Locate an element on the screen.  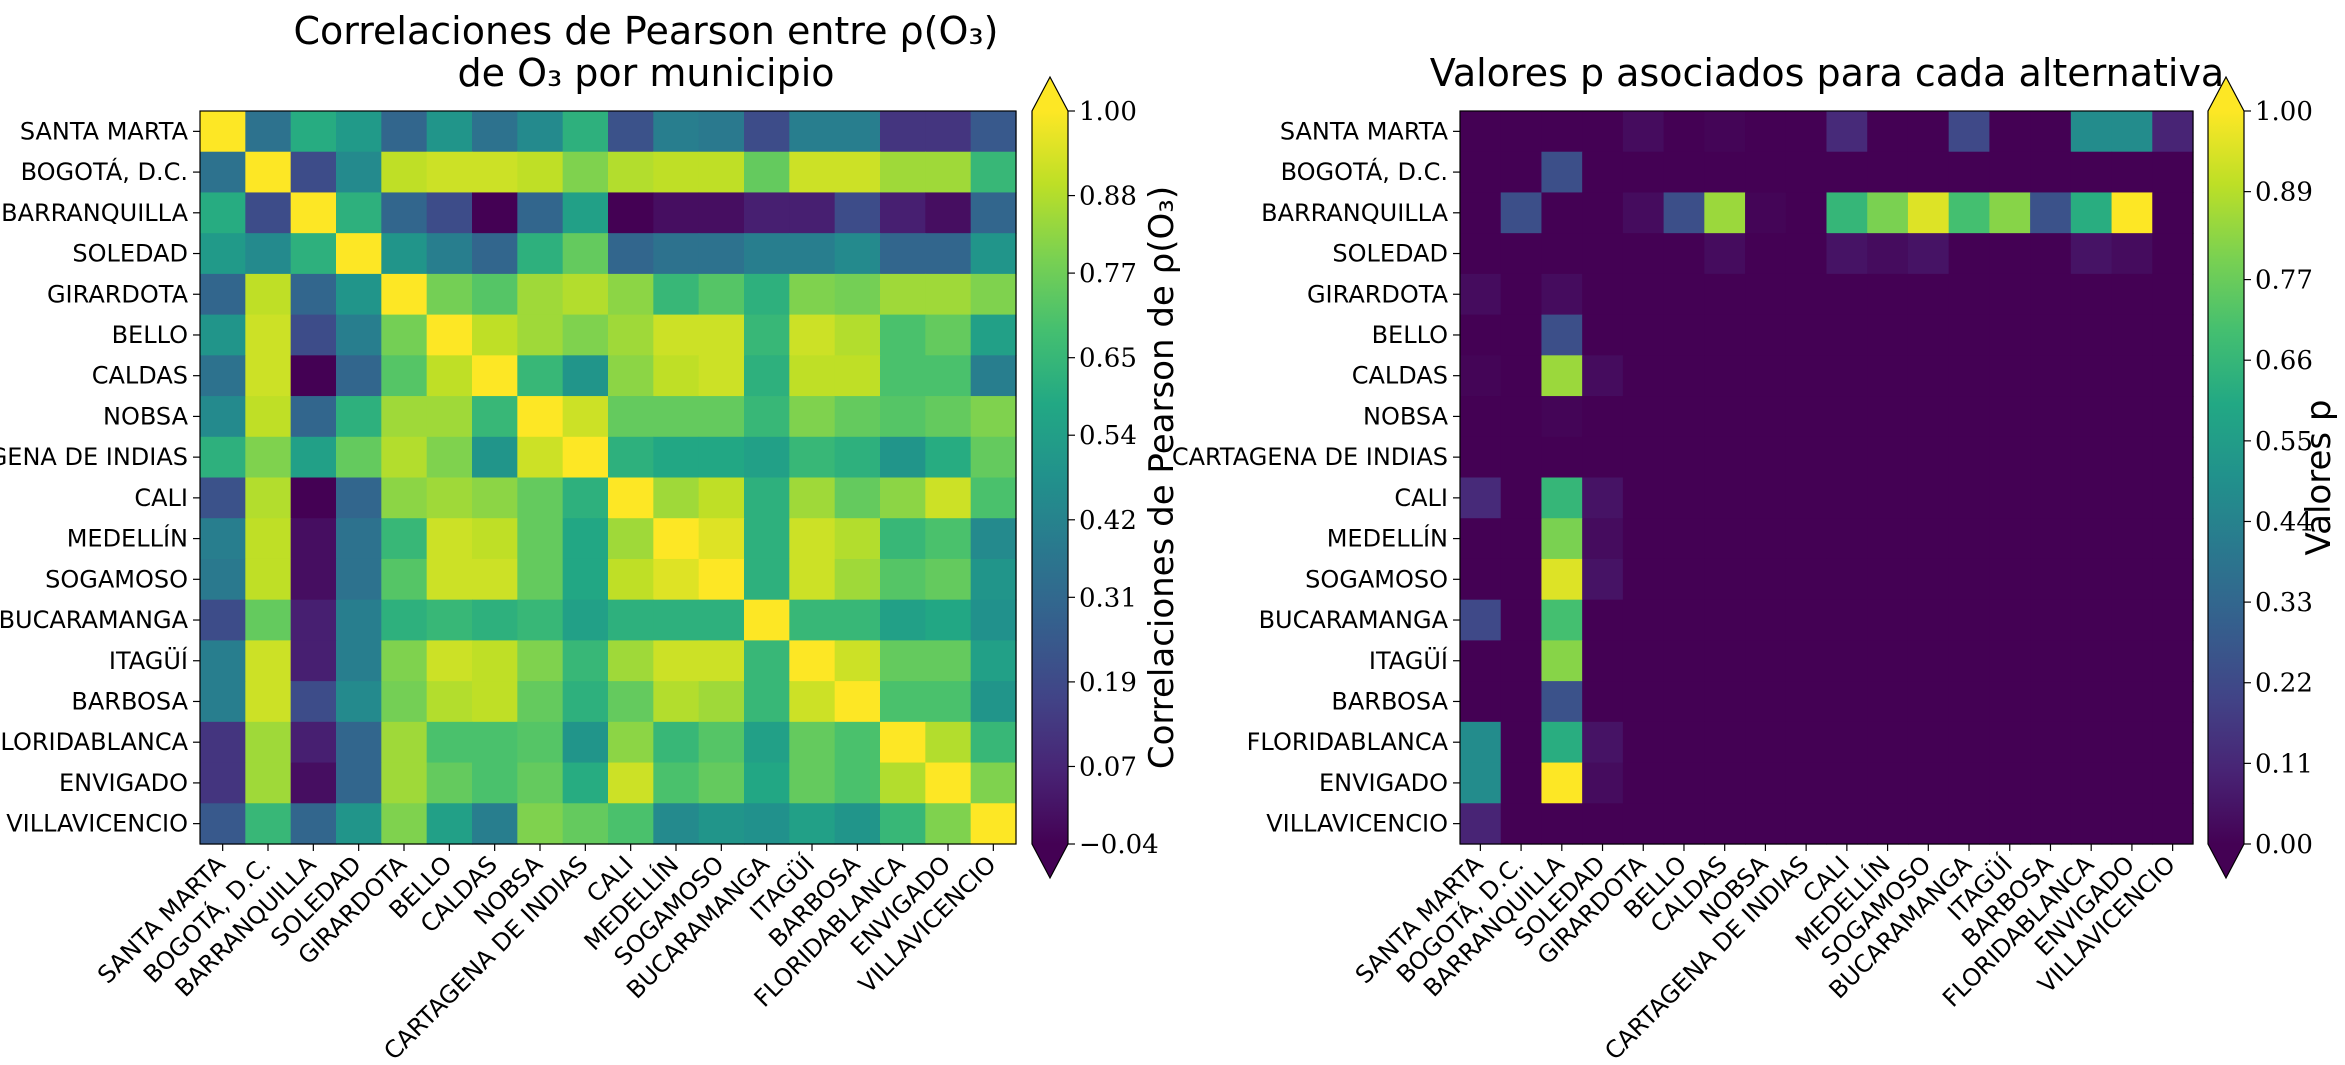
colorbar-gradient is located at coordinates (1050, 477).